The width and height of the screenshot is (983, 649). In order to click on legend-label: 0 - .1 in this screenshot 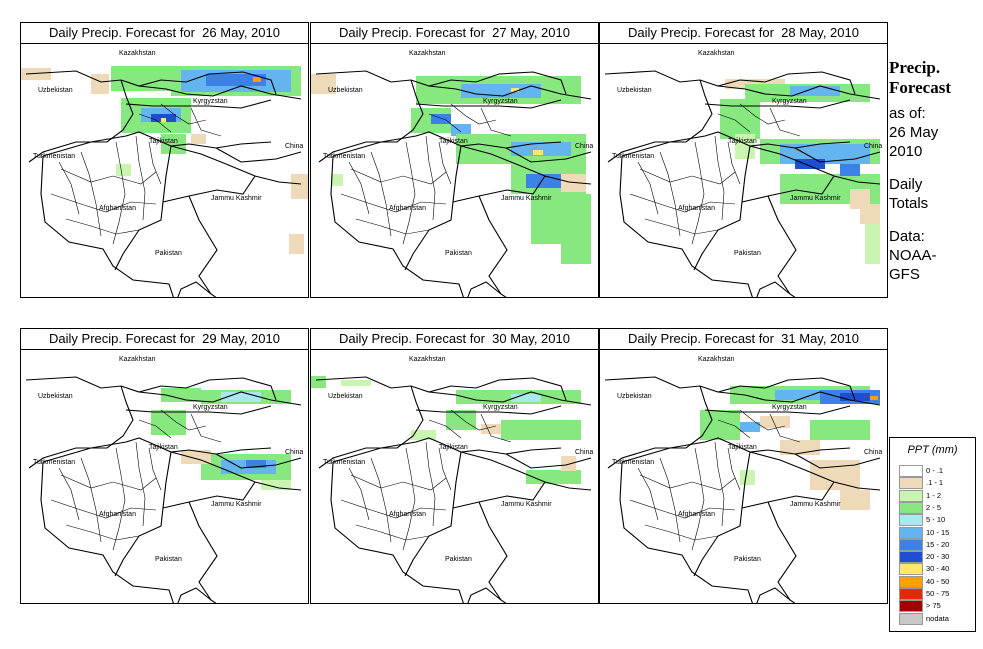, I will do `click(935, 470)`.